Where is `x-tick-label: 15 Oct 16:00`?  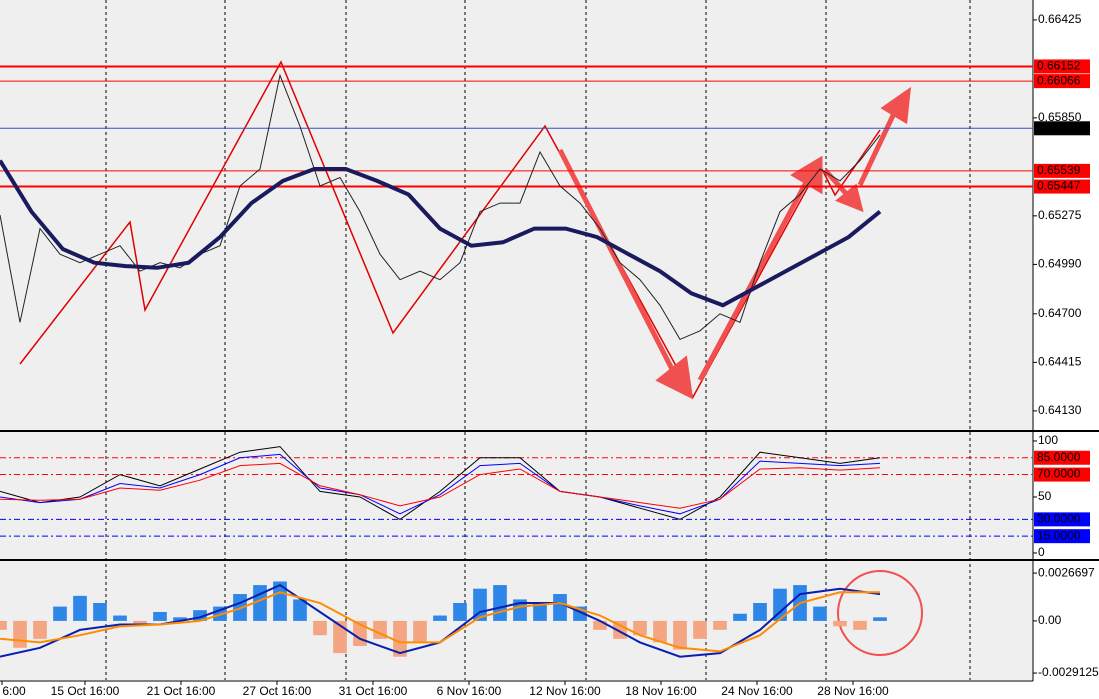 x-tick-label: 15 Oct 16:00 is located at coordinates (85, 691).